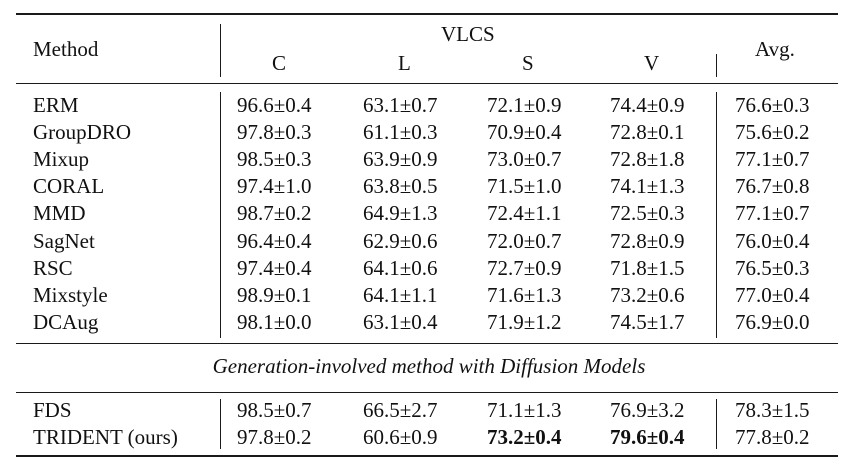 The height and width of the screenshot is (470, 858). I want to click on cell-s: 72.7±0.9, so click(524, 268).